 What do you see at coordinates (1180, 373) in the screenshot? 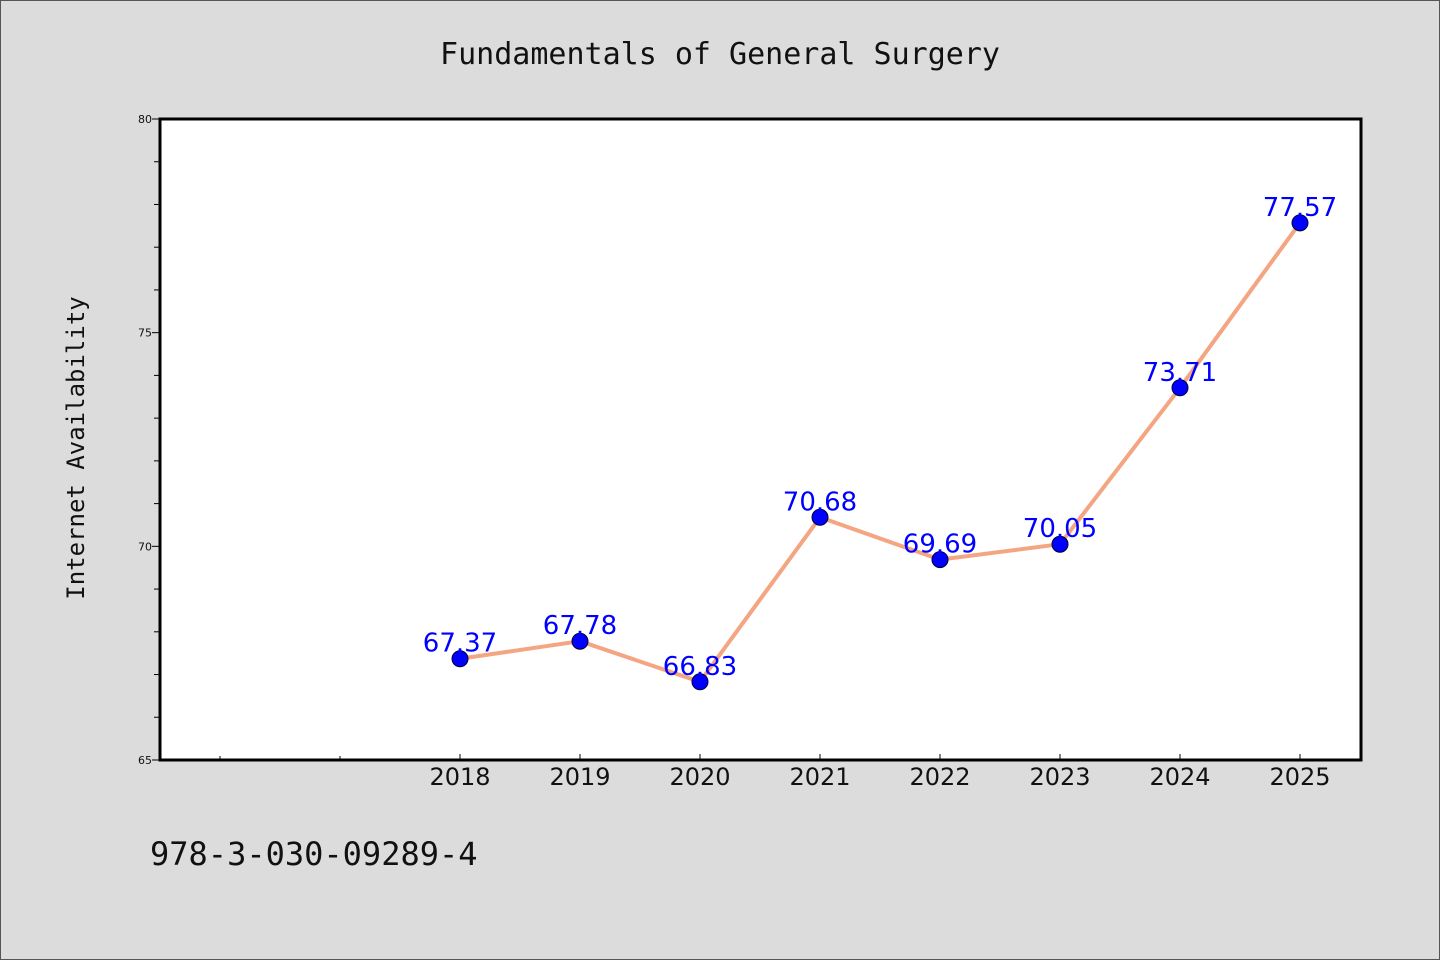
I see `data-label: 73.71` at bounding box center [1180, 373].